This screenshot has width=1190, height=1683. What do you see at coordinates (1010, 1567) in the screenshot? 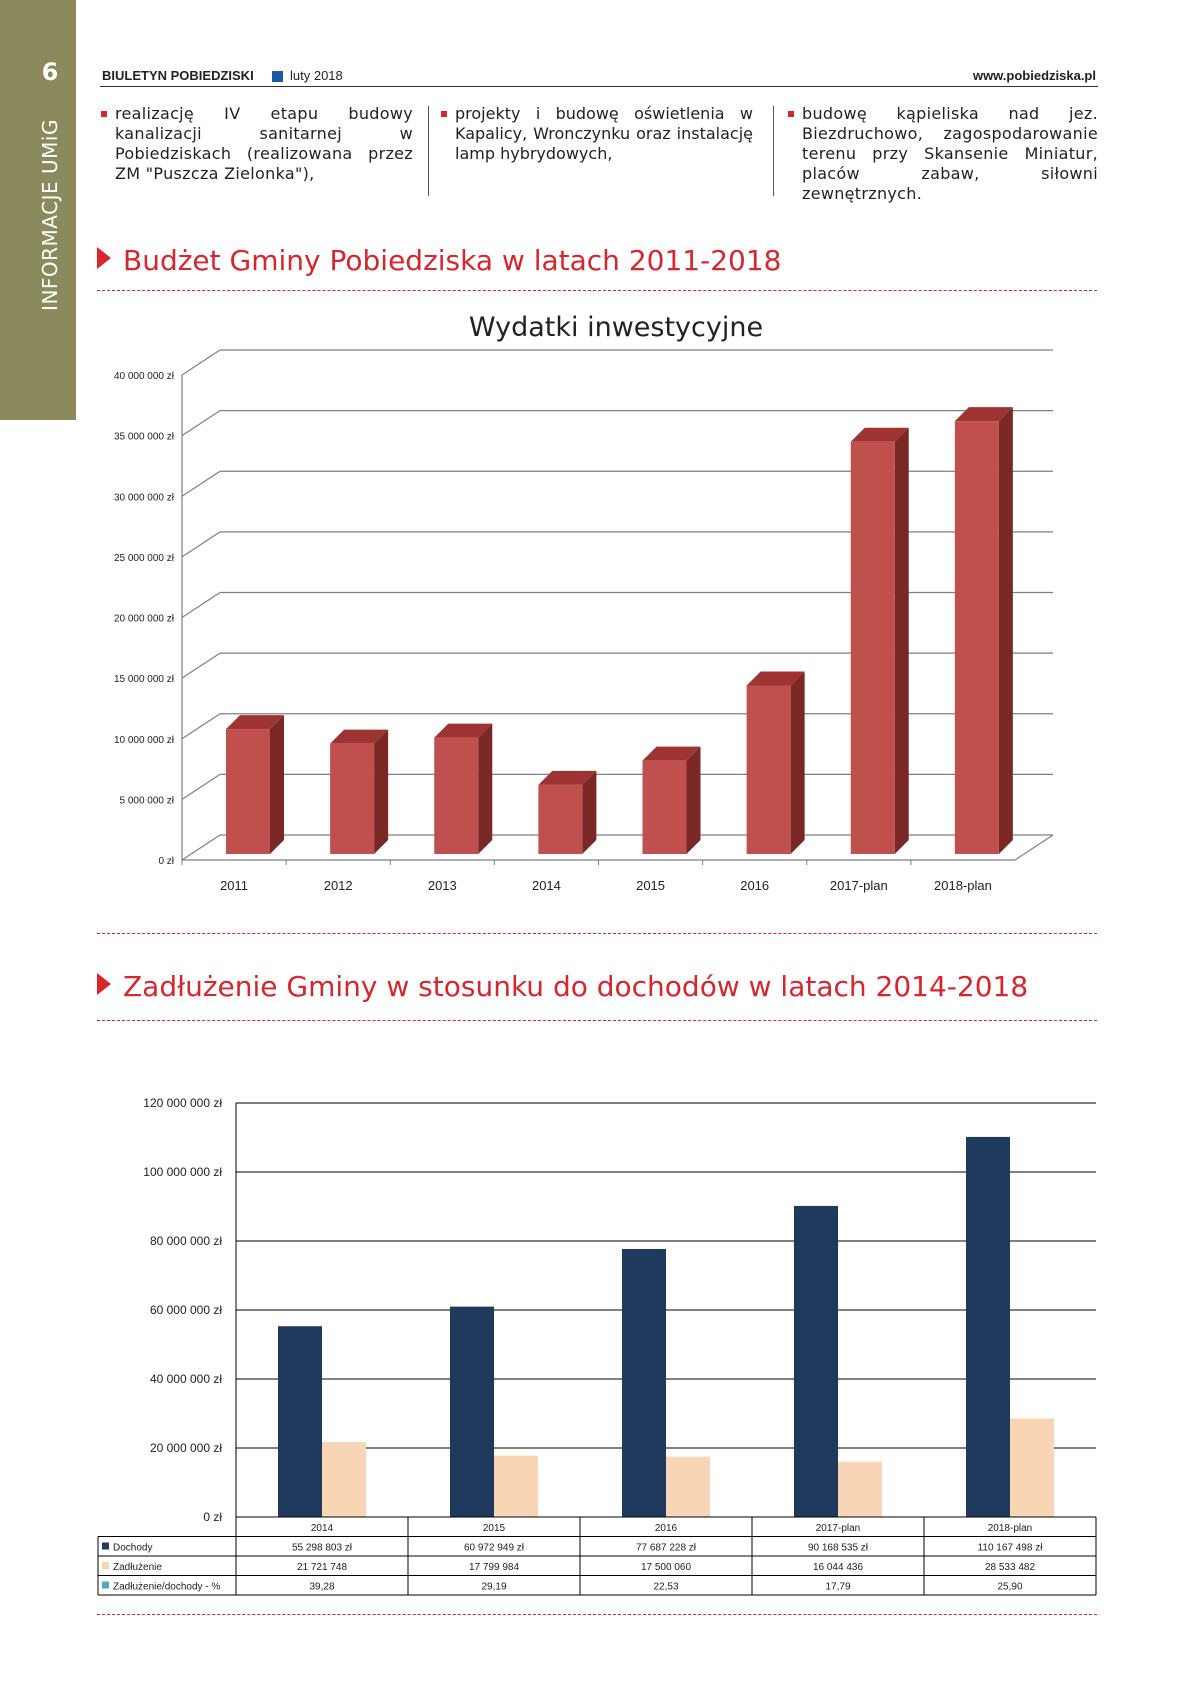
I see `table-cell: 28 533 482` at bounding box center [1010, 1567].